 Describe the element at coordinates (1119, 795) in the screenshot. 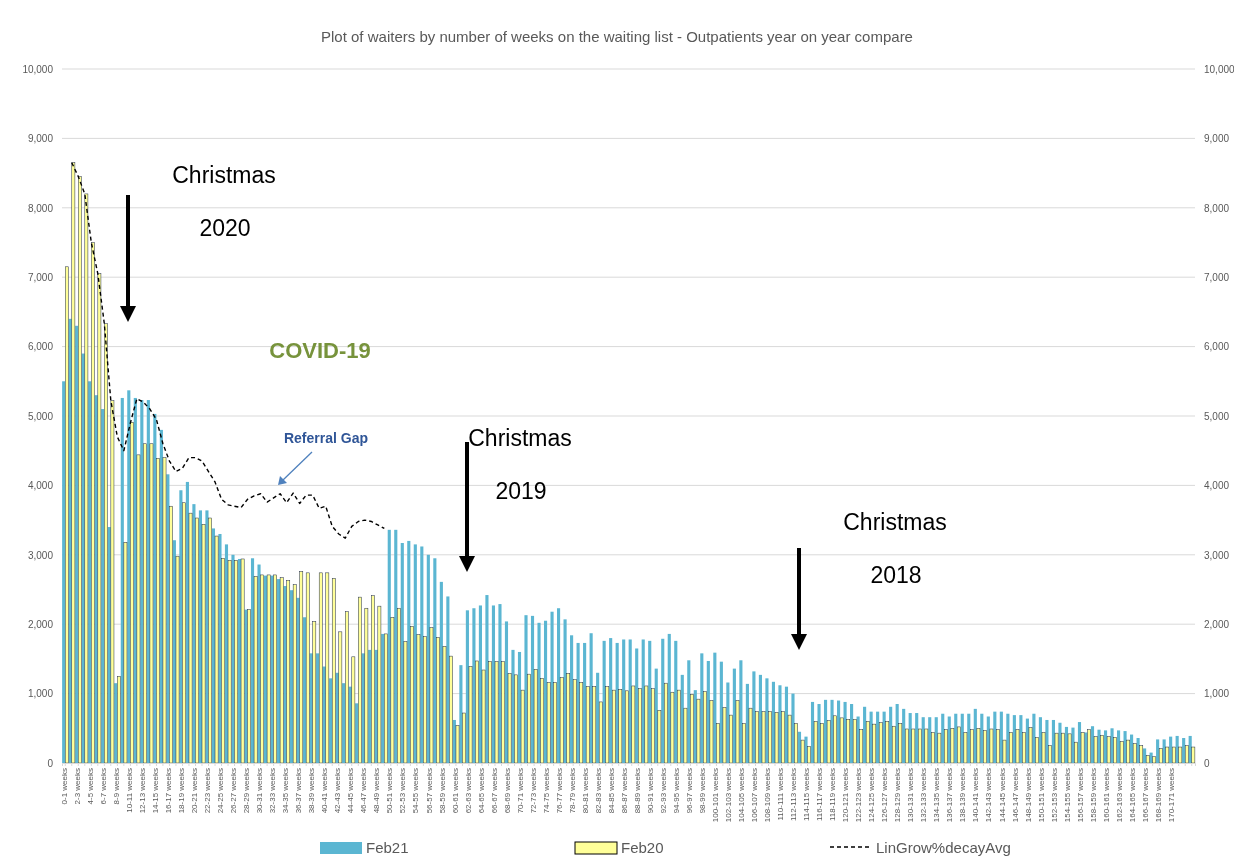

I see `x-tick-label: 162-163 weeks` at that location.